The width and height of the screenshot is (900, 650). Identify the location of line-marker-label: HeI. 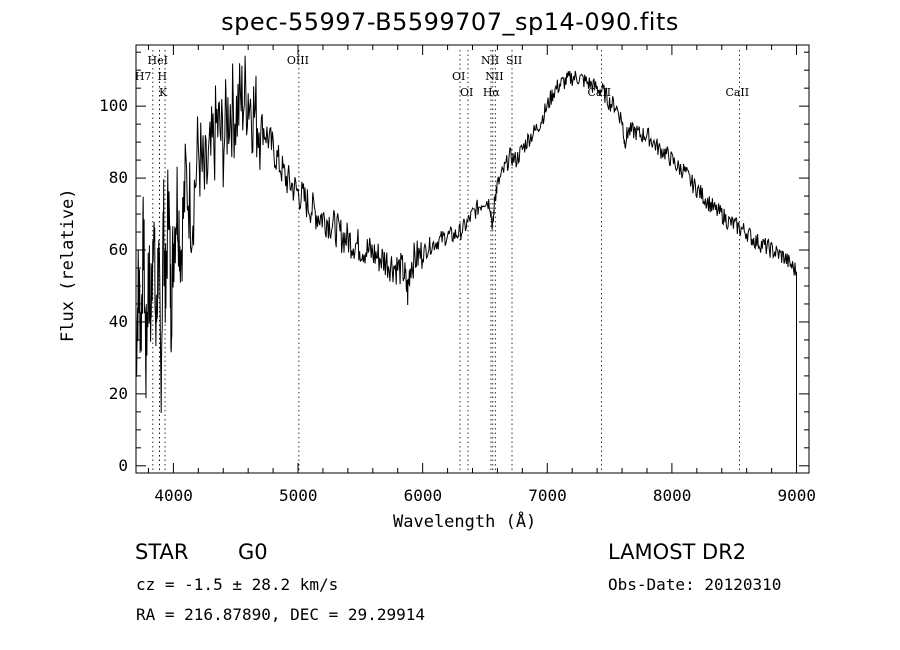
(157, 60).